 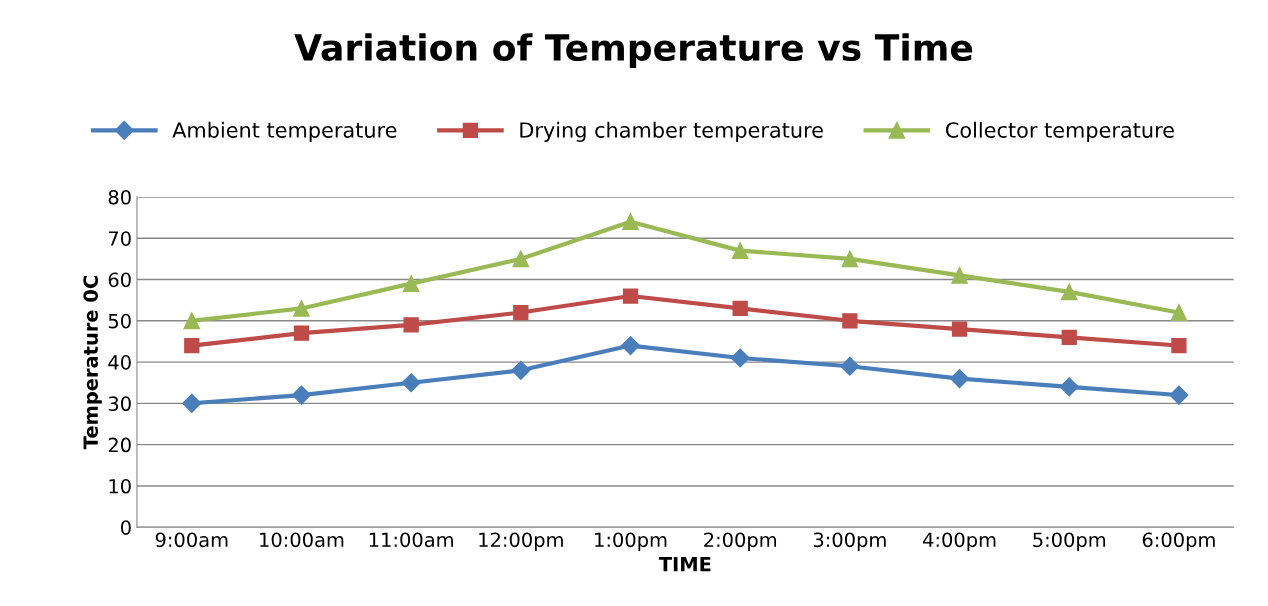 I want to click on x-tick-label: 10:00am, so click(x=302, y=540).